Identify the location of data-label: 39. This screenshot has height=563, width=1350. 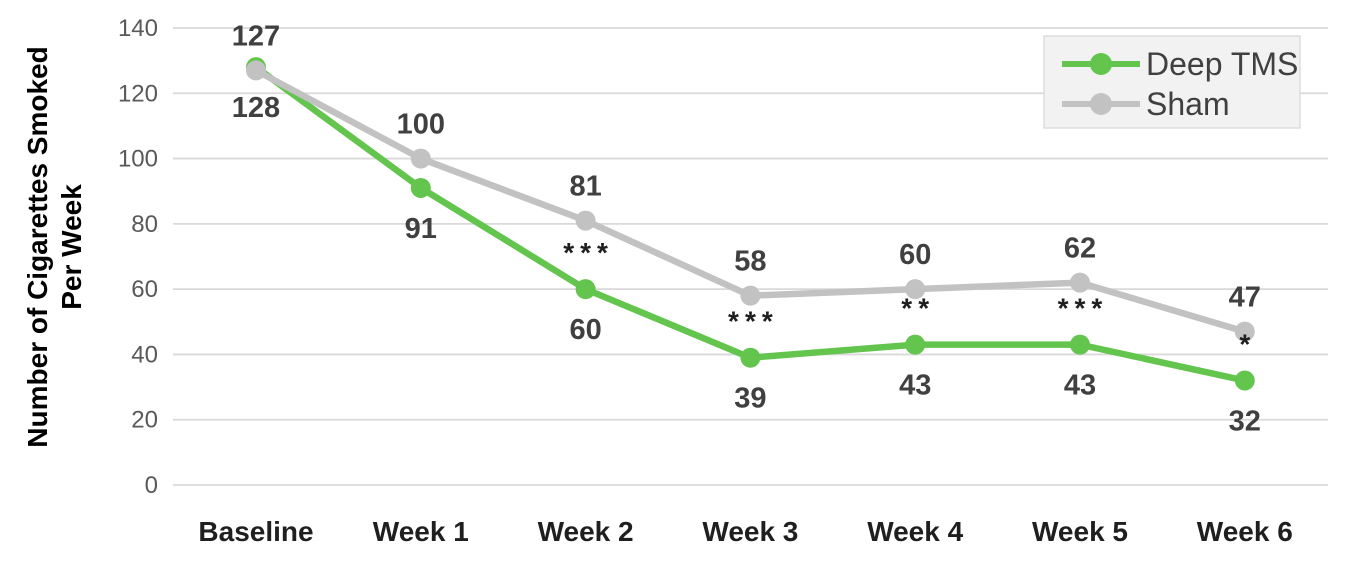
(750, 399).